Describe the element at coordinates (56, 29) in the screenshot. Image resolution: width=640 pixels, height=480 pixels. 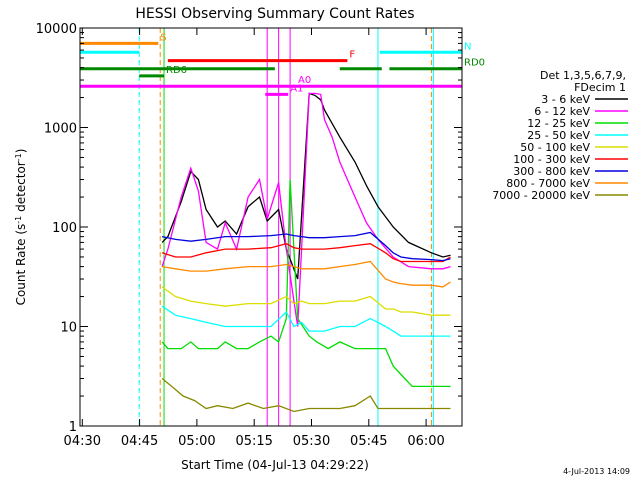
I see `y-tick-label: 10000` at that location.